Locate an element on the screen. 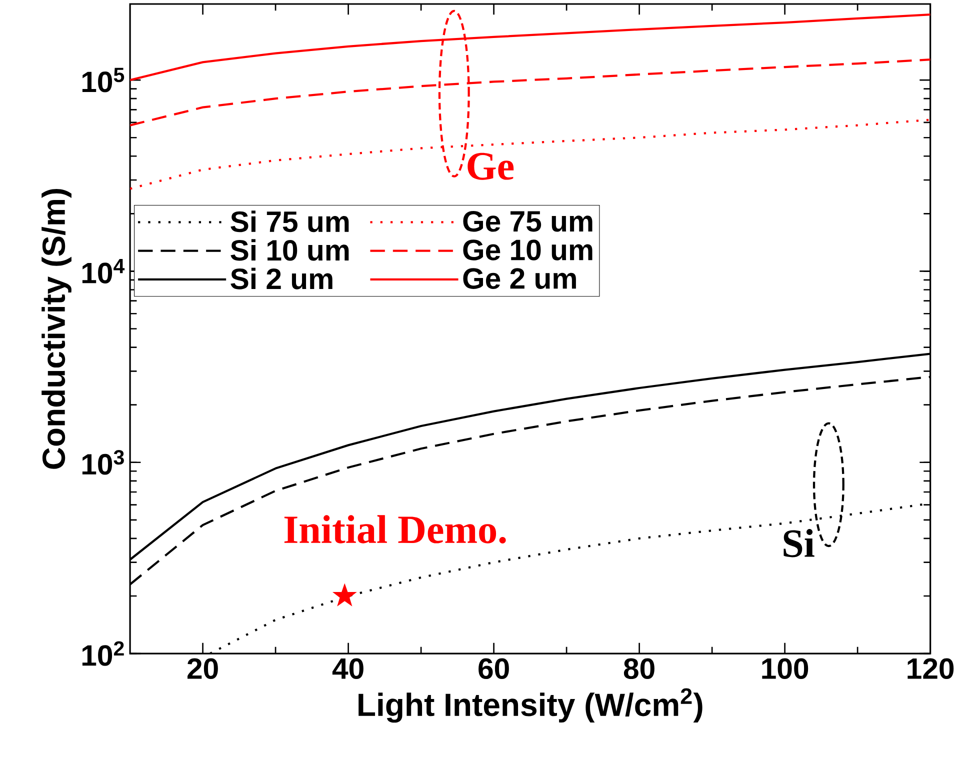 This screenshot has height=760, width=969. x-tick-label: 80 is located at coordinates (639, 668).